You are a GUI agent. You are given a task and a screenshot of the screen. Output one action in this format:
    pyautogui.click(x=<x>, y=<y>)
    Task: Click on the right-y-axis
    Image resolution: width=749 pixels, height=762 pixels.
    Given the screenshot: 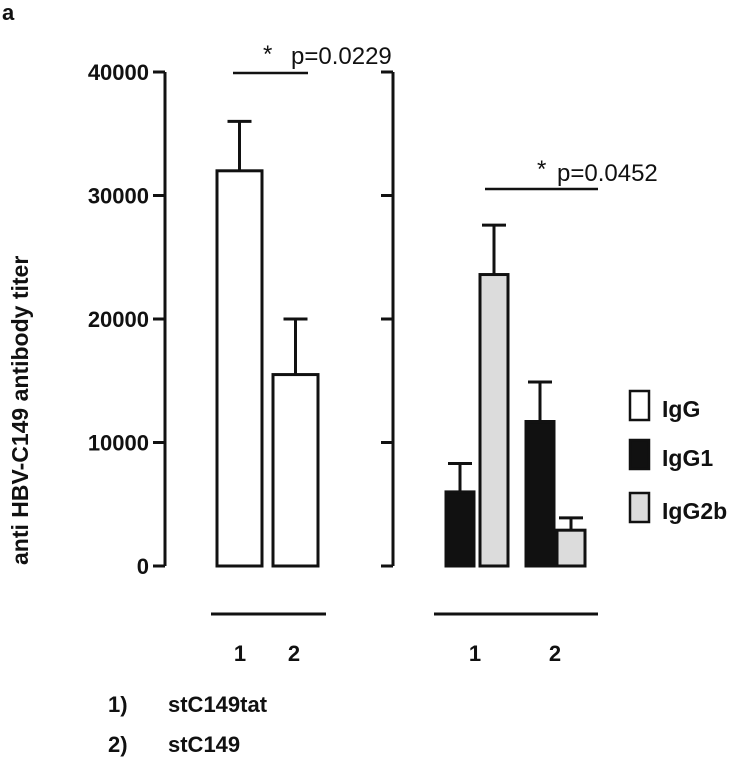 What is the action you would take?
    pyautogui.click(x=388, y=319)
    